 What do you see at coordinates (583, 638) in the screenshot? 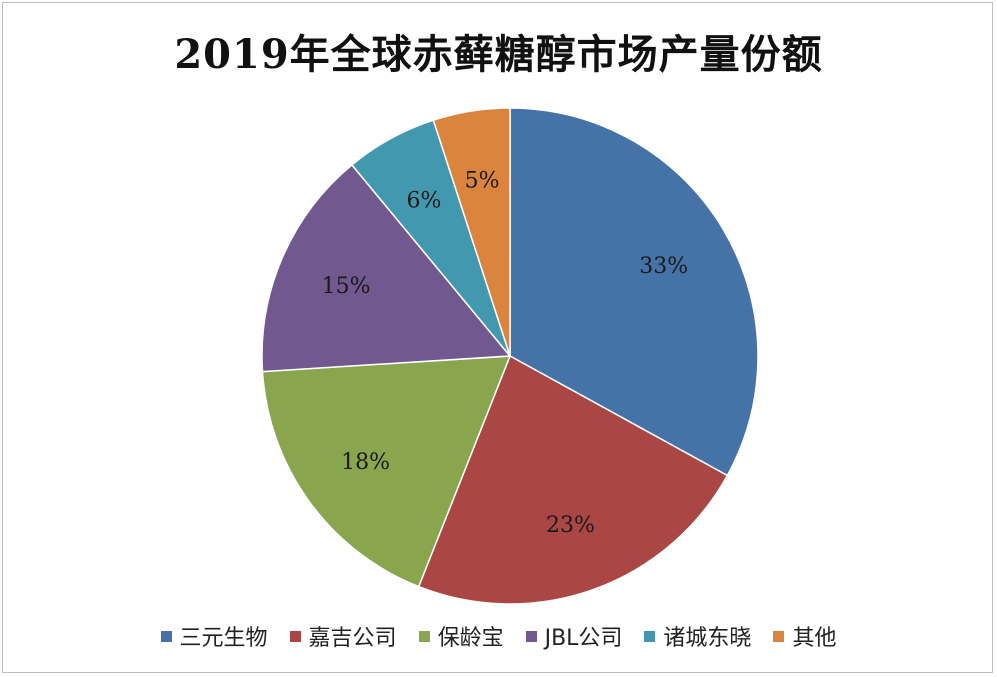
I see `legend-label: JBL公司` at bounding box center [583, 638].